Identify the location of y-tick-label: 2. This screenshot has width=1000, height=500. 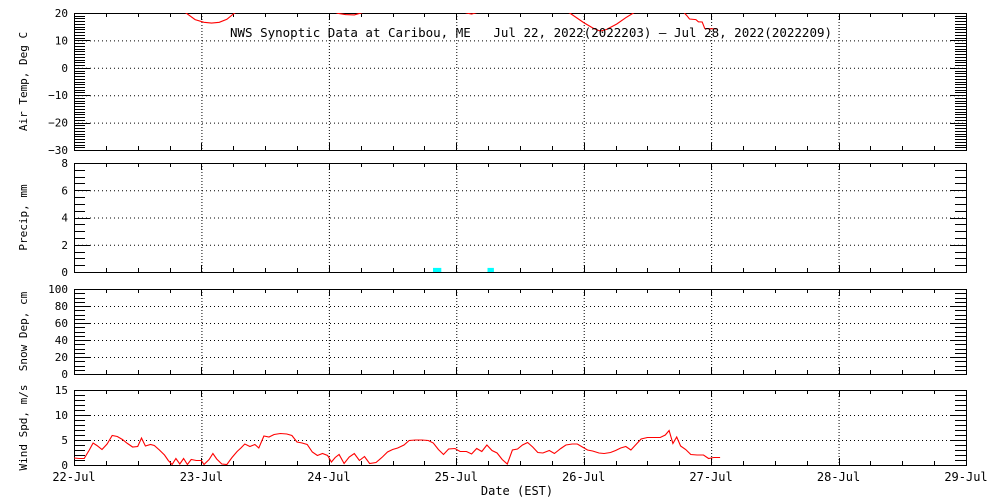
(64, 245).